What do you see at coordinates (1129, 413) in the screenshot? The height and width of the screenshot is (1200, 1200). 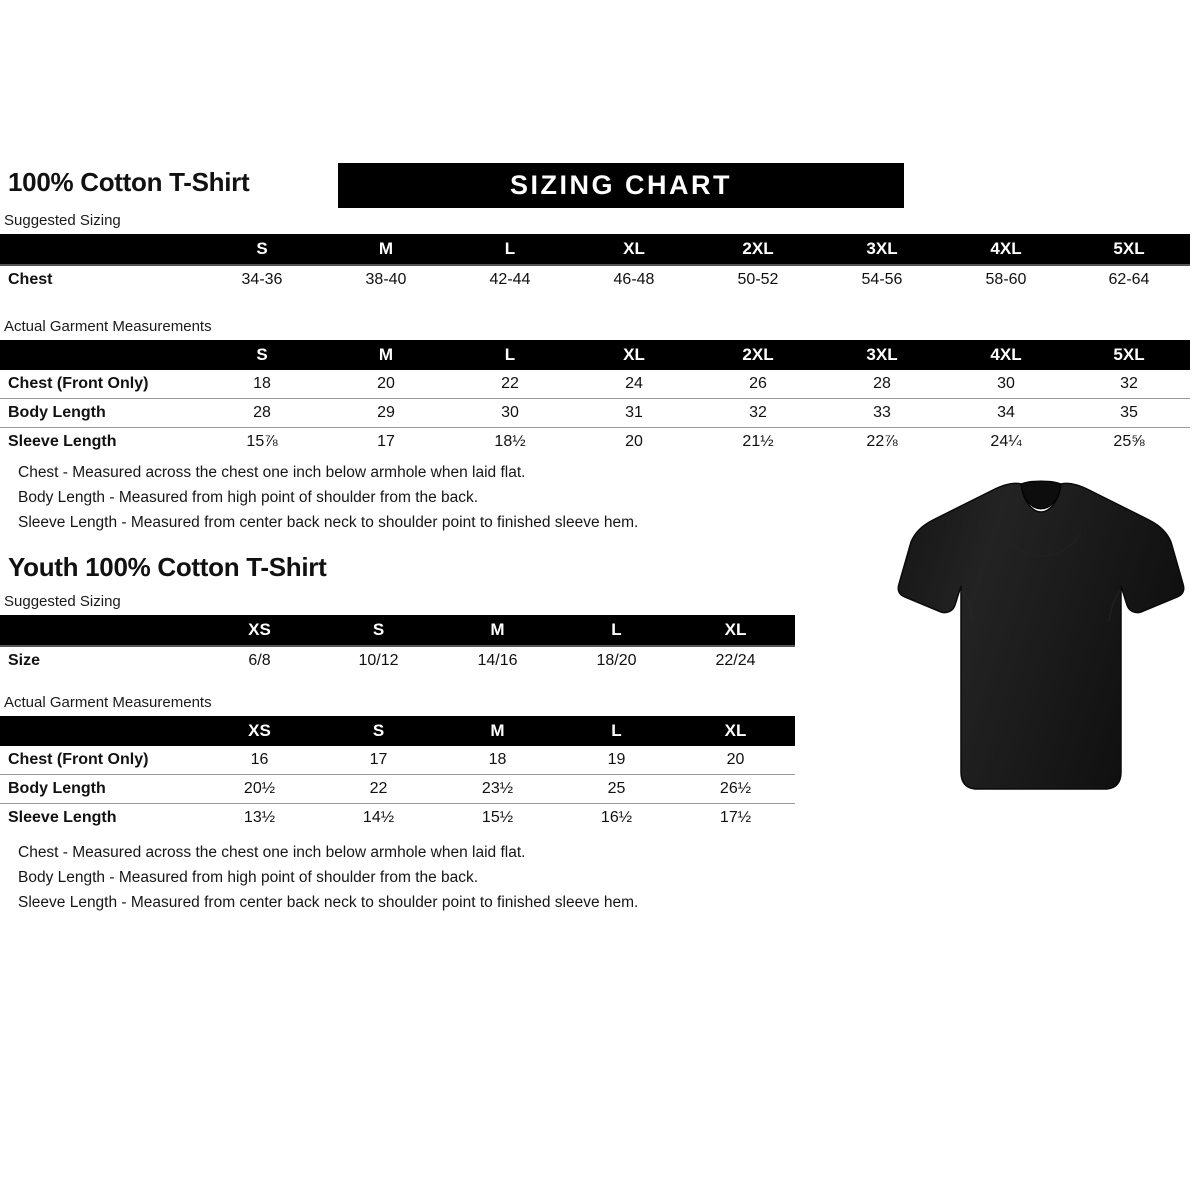 I see `row-value: 35` at bounding box center [1129, 413].